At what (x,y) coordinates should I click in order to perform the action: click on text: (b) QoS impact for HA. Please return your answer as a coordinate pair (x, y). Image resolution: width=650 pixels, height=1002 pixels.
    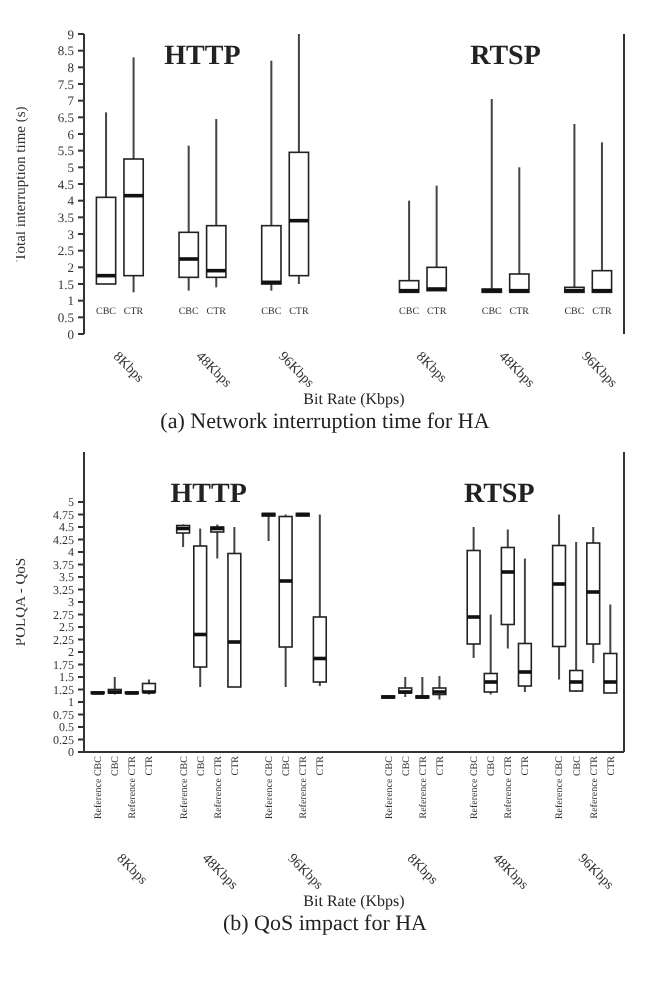
    Looking at the image, I should click on (325, 924).